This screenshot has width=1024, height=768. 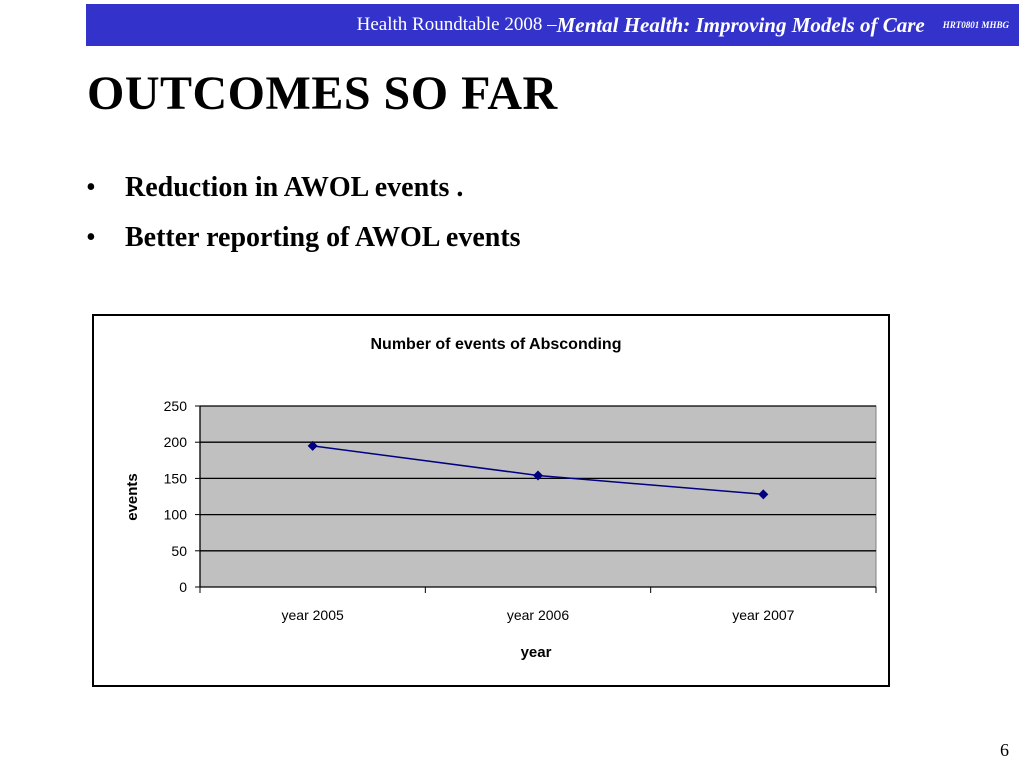 What do you see at coordinates (456, 24) in the screenshot?
I see `header-text: Health Roundtable 2008 –` at bounding box center [456, 24].